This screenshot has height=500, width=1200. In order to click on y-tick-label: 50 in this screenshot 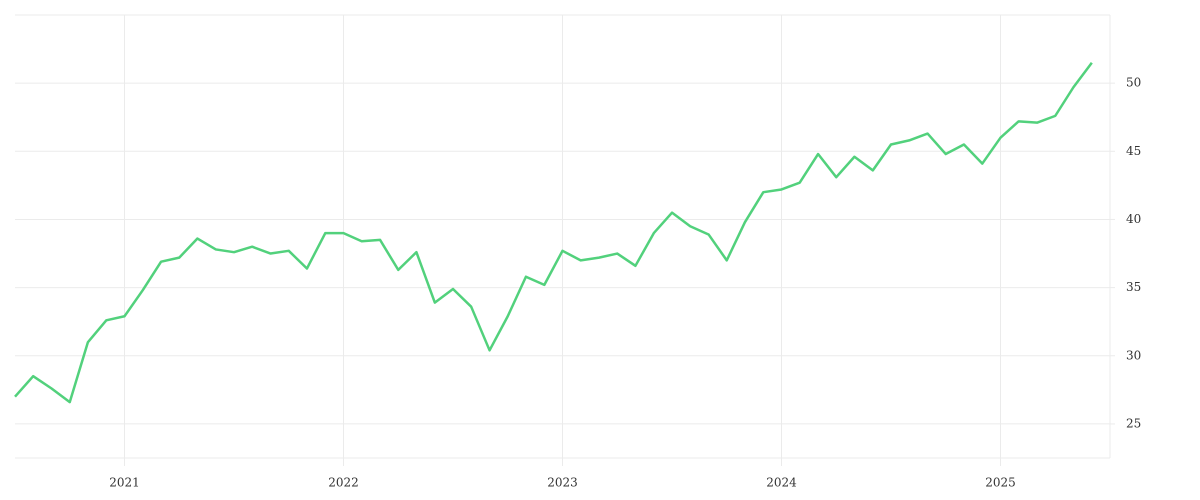, I will do `click(1133, 83)`.